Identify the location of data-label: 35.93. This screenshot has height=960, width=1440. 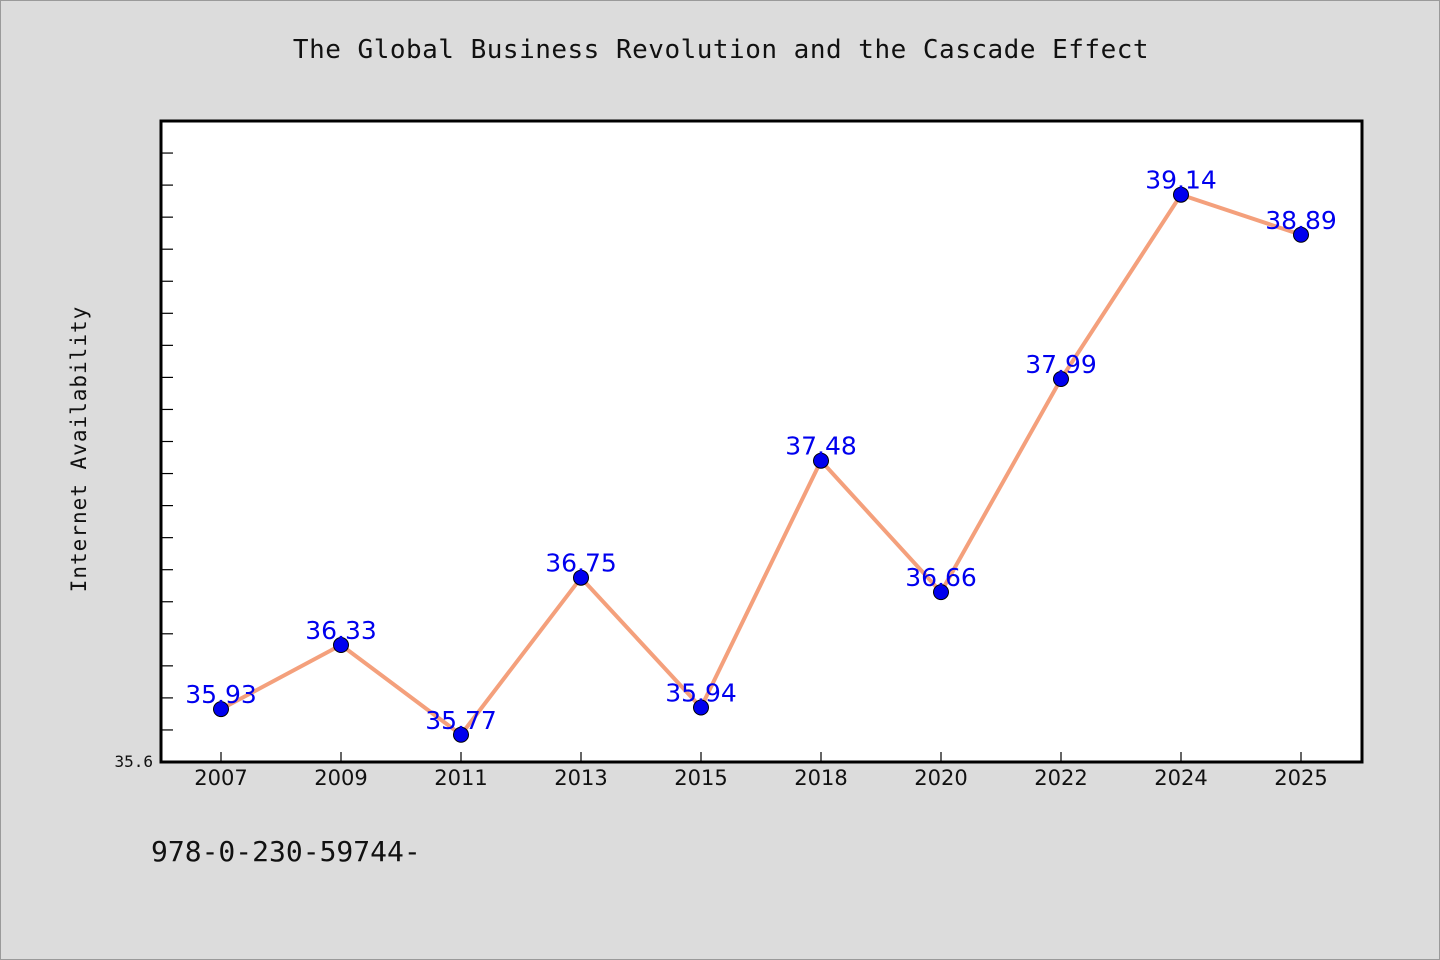
(221, 694).